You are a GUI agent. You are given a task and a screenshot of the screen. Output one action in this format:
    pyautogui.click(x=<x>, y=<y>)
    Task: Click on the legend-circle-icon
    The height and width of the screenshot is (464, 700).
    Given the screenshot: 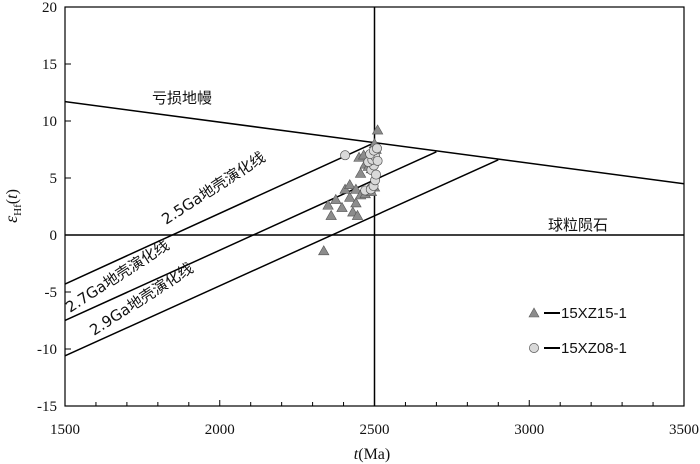 What is the action you would take?
    pyautogui.click(x=534, y=348)
    